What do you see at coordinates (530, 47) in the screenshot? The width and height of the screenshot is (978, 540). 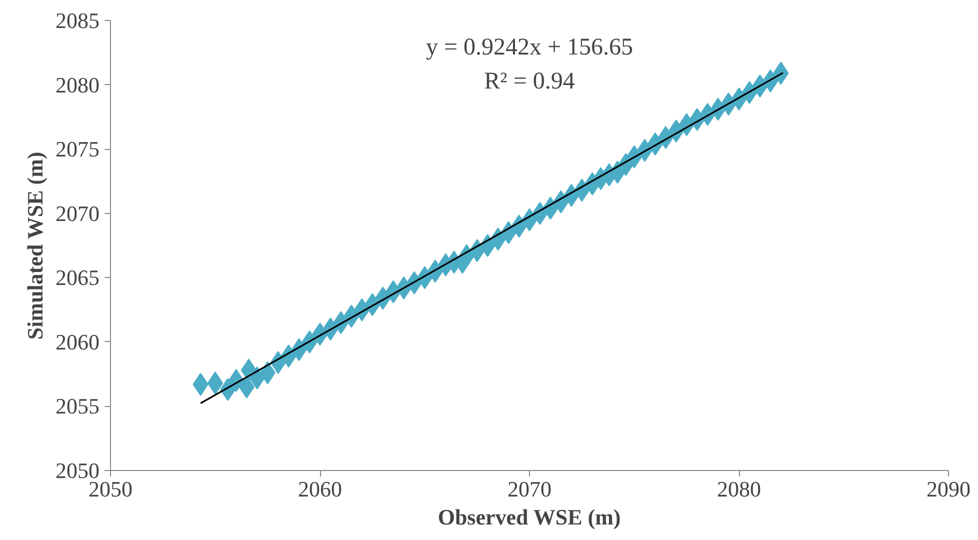 I see `annotation: y = 0.9242x + 156.65` at bounding box center [530, 47].